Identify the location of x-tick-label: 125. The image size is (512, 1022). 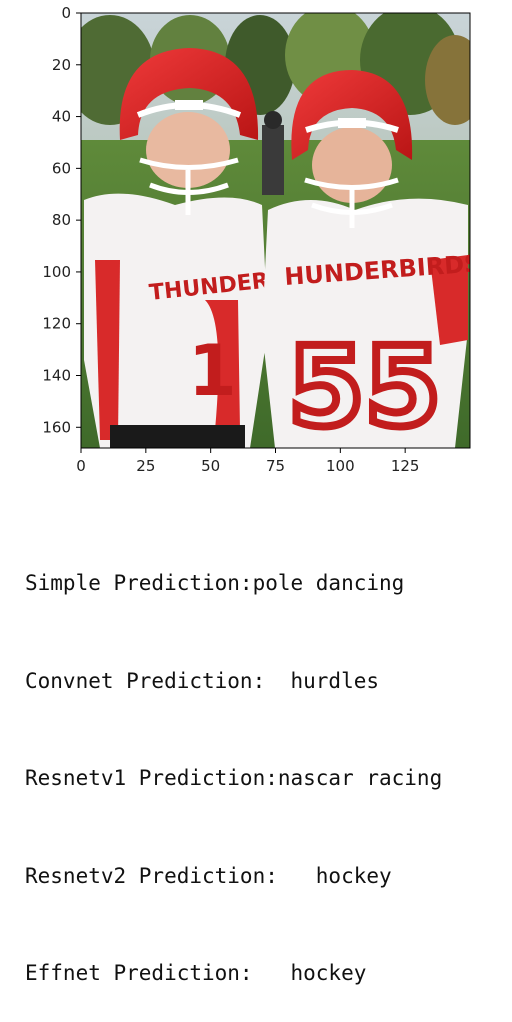
(405, 466).